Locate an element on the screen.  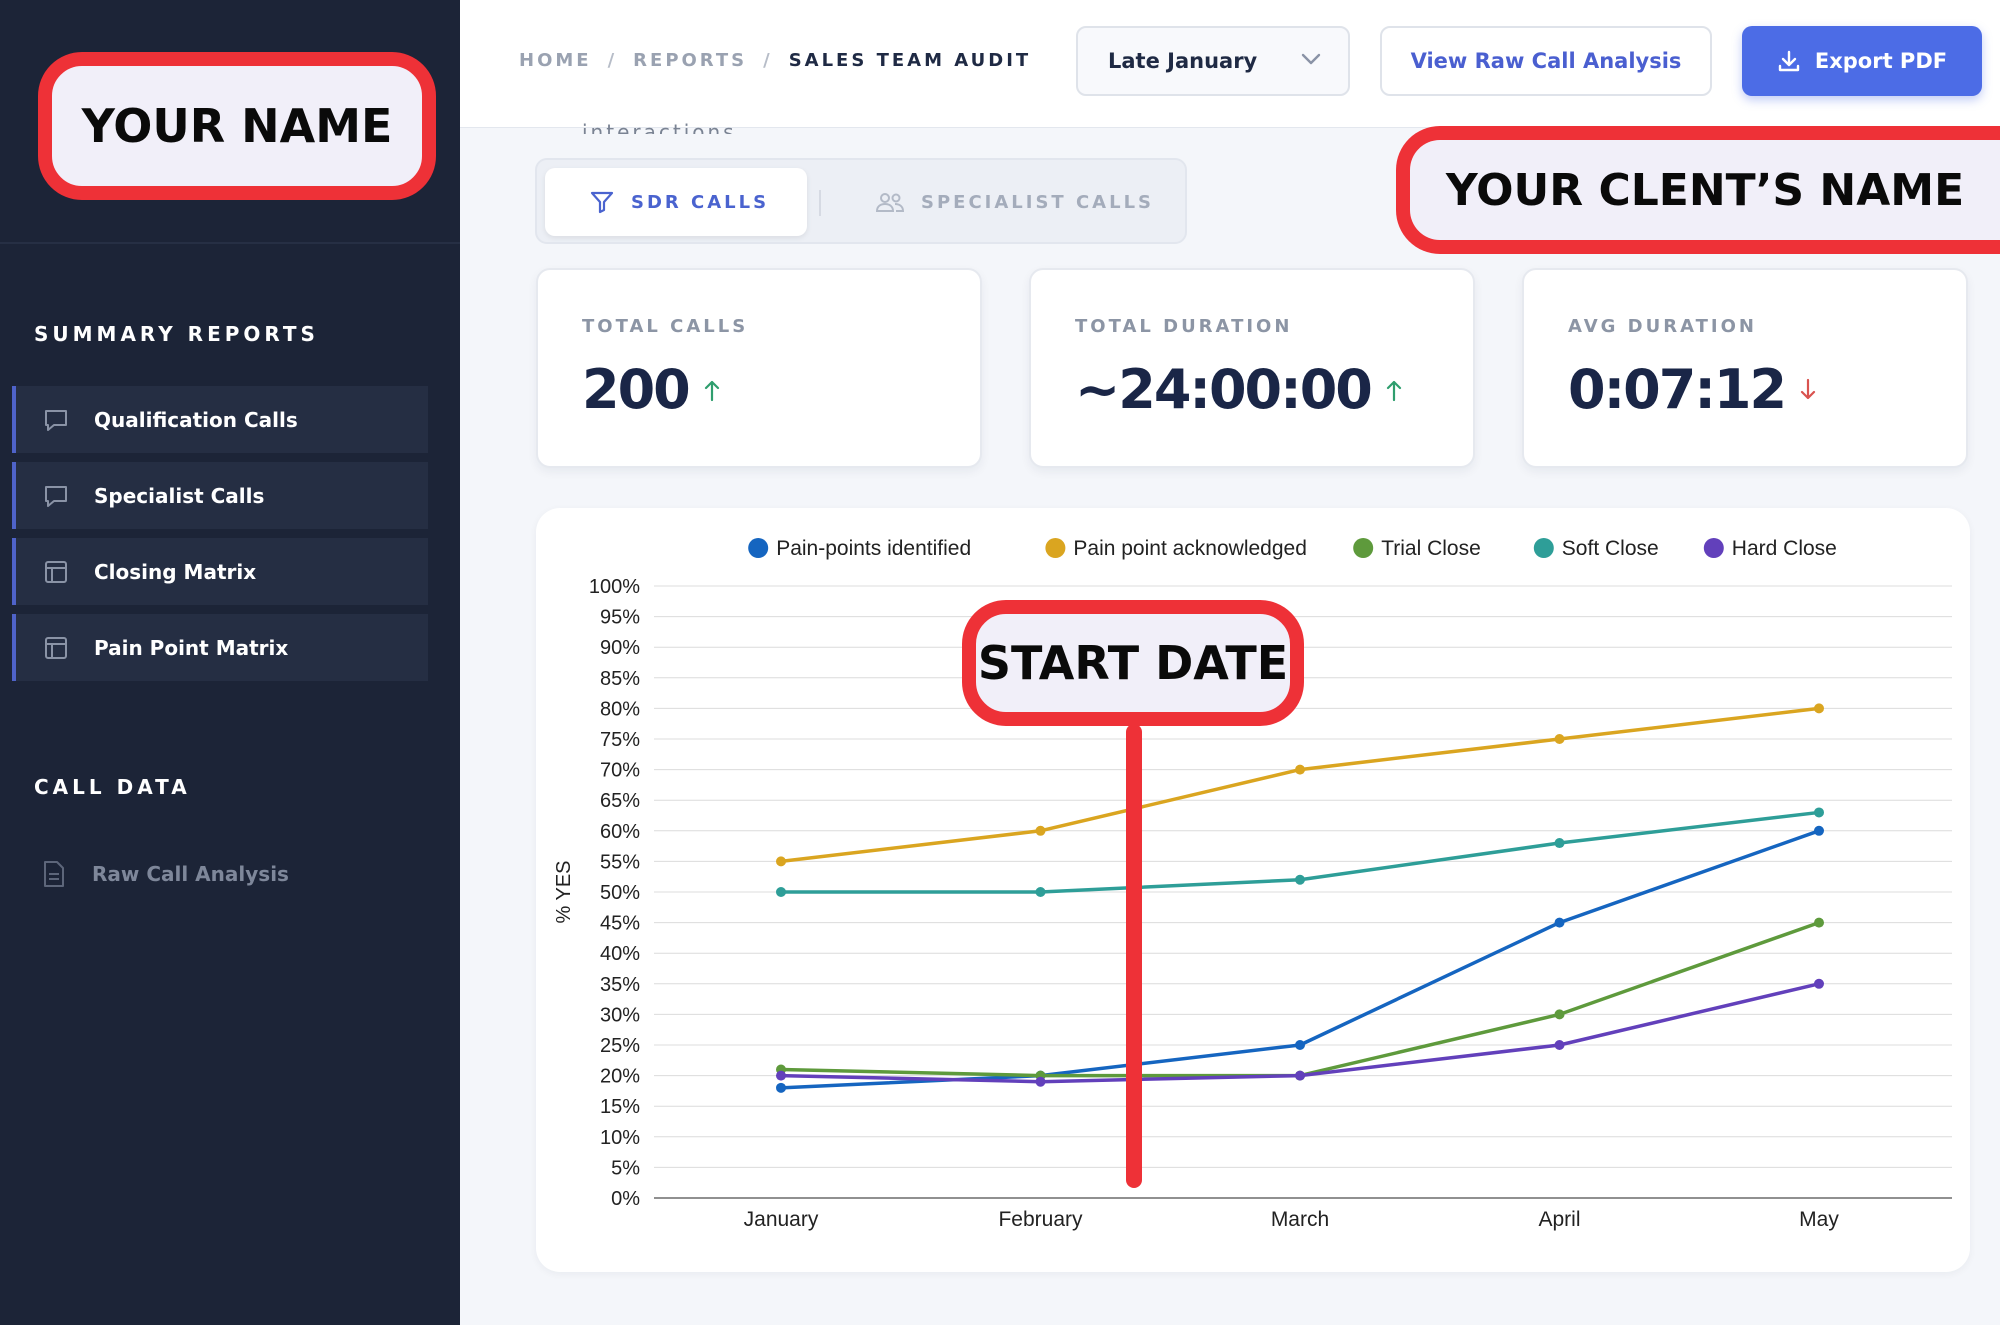
y-tick-label: 40% is located at coordinates (620, 954).